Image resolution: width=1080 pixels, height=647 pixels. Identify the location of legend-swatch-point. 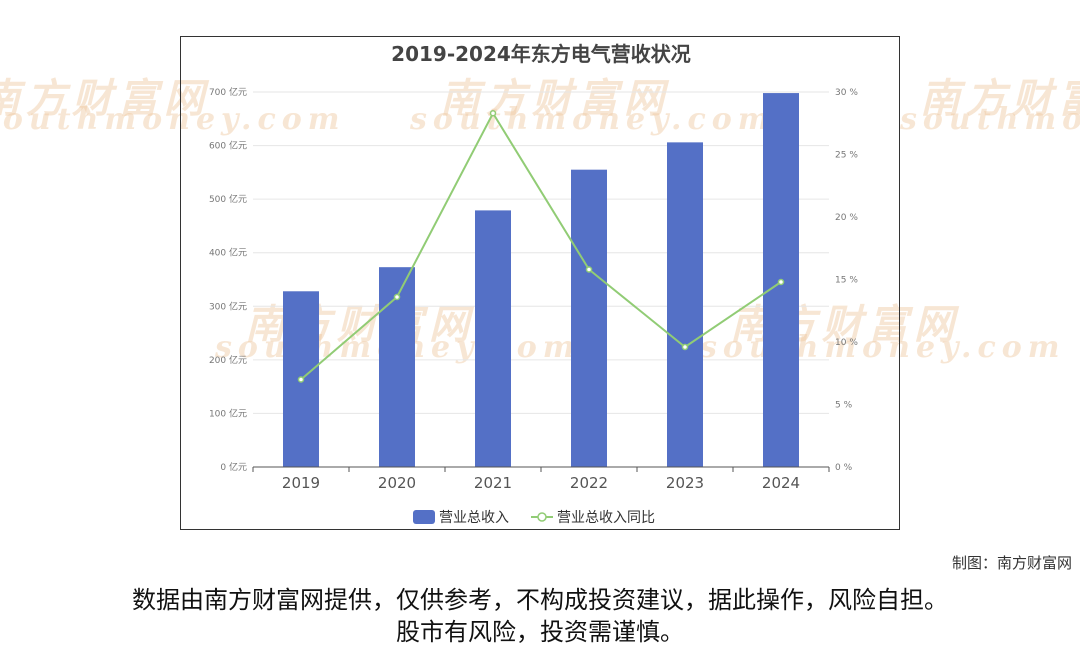
(542, 517).